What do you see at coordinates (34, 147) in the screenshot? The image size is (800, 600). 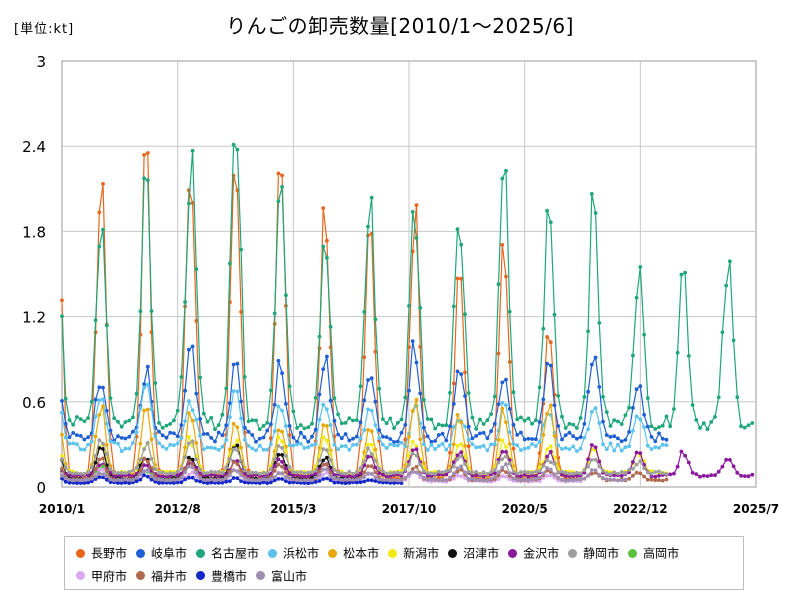 I see `y-tick-label: 2.4` at bounding box center [34, 147].